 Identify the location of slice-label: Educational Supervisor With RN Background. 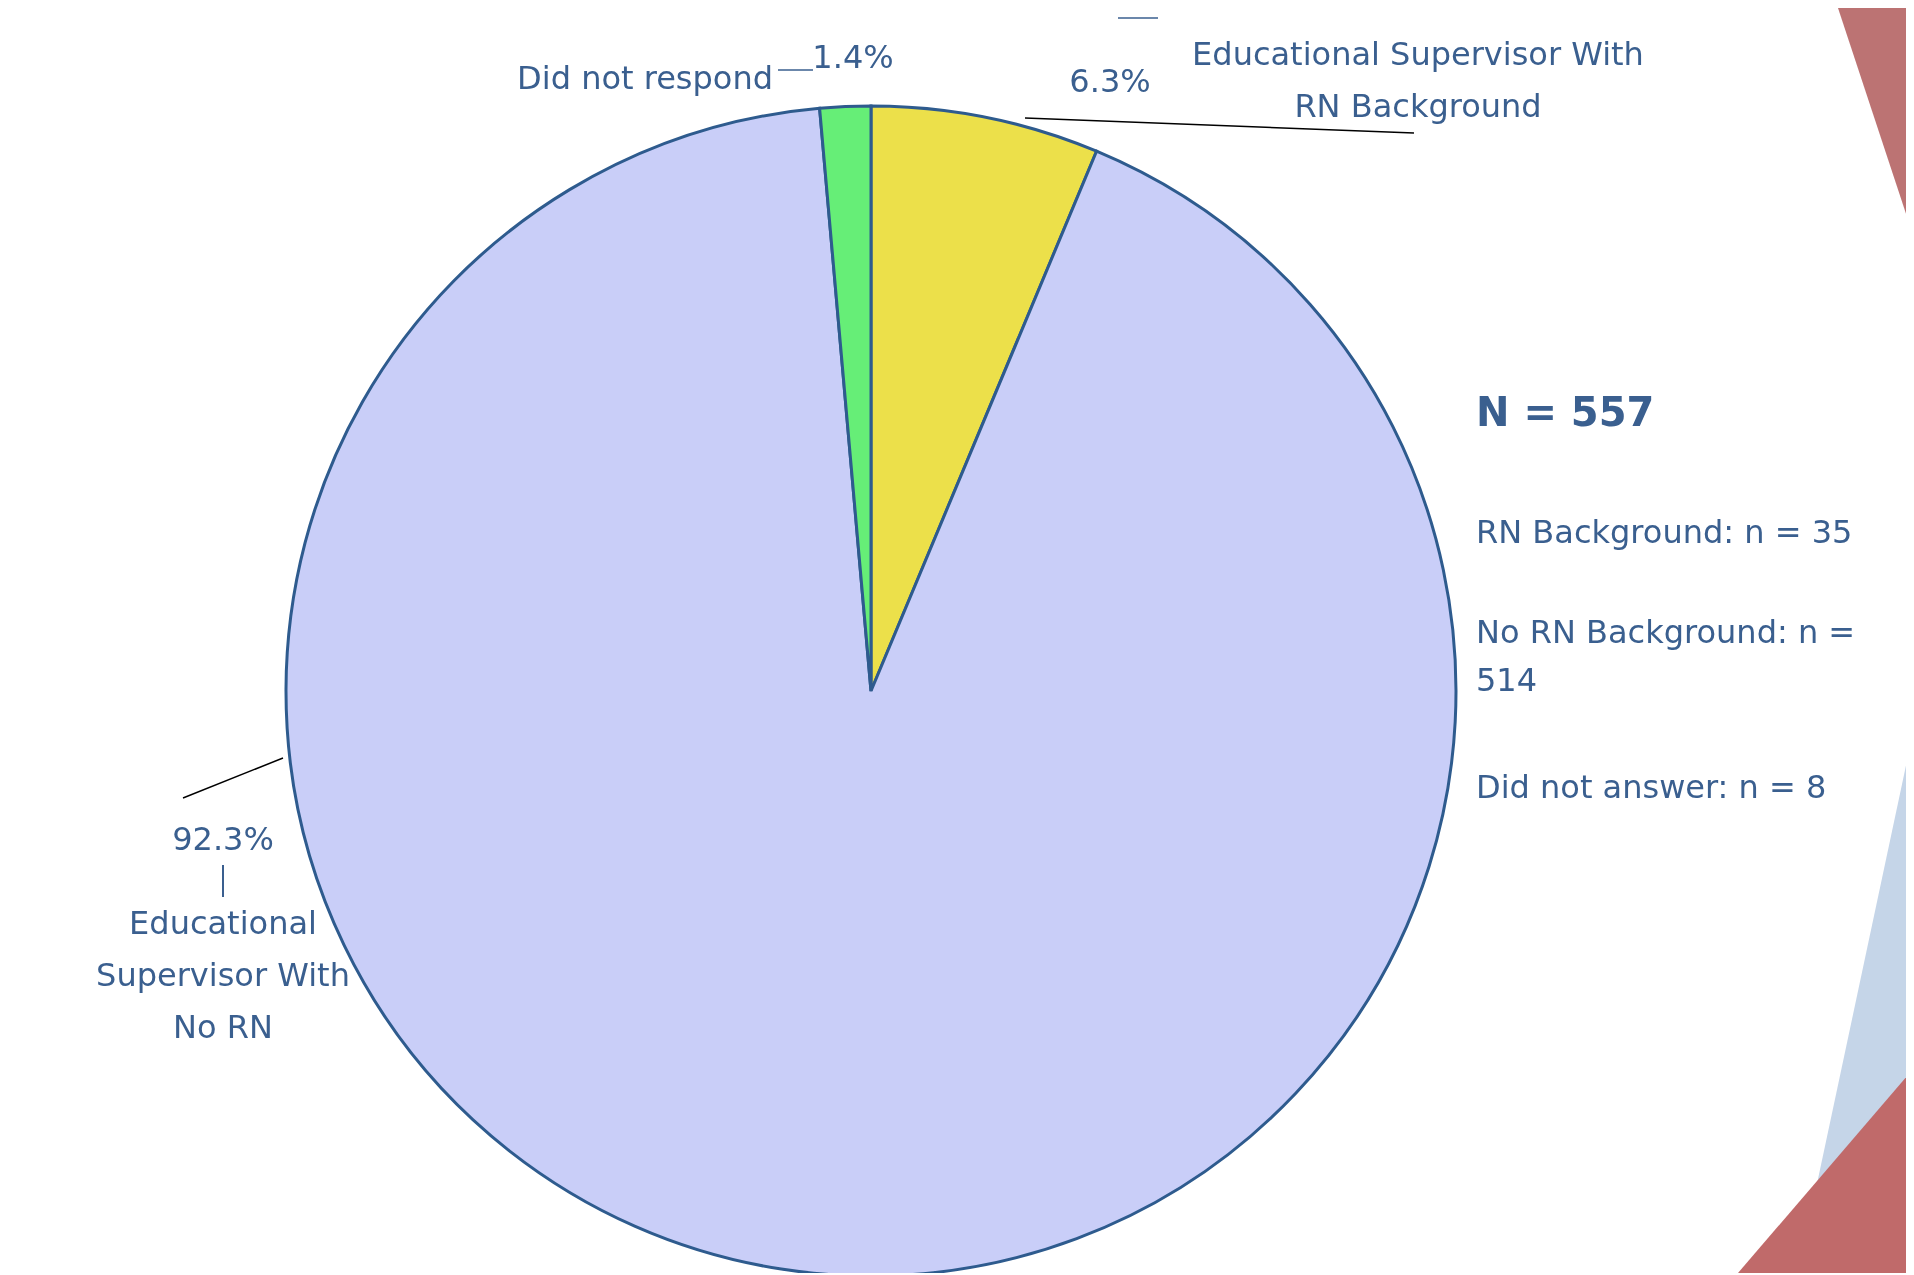
(1418, 80).